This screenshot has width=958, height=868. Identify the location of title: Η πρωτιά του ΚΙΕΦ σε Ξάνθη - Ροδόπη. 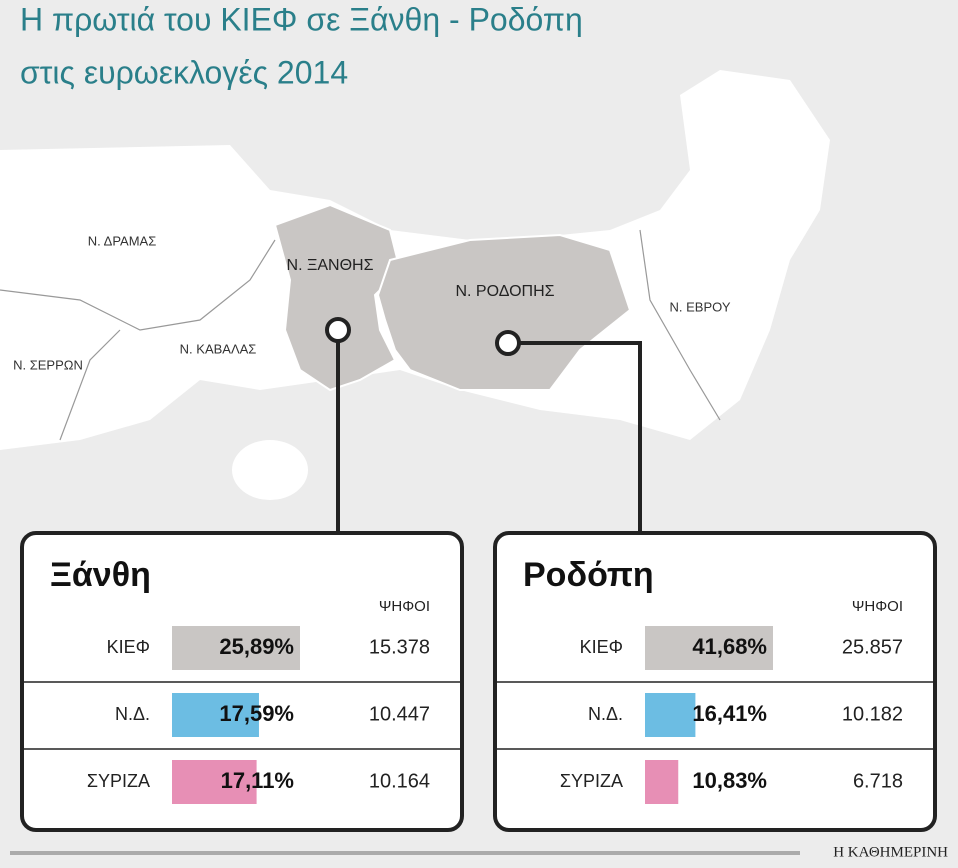
(301, 19).